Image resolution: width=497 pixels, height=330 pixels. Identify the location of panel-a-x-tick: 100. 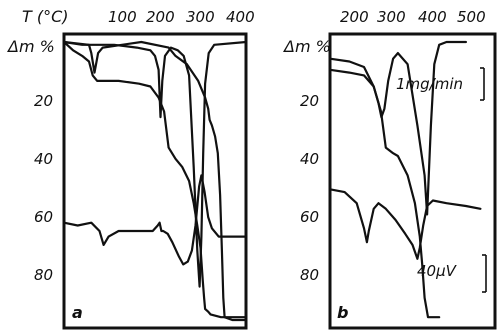
(122, 17).